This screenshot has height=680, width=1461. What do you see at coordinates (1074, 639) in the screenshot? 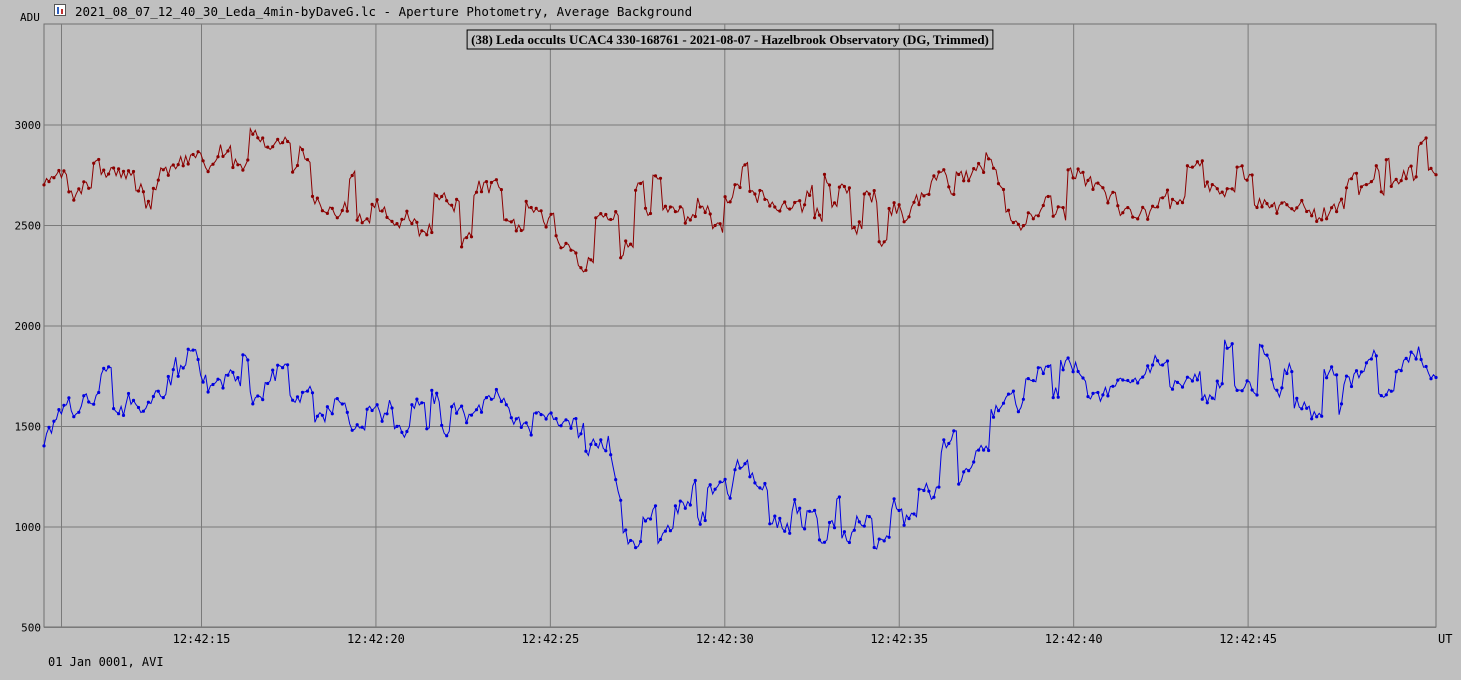
I see `x-tick-label: 12:42:40` at bounding box center [1074, 639].